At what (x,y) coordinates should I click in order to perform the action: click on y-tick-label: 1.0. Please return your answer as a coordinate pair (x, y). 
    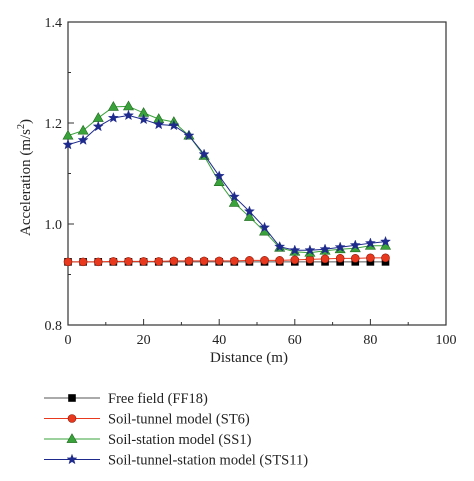
    Looking at the image, I should click on (54, 225).